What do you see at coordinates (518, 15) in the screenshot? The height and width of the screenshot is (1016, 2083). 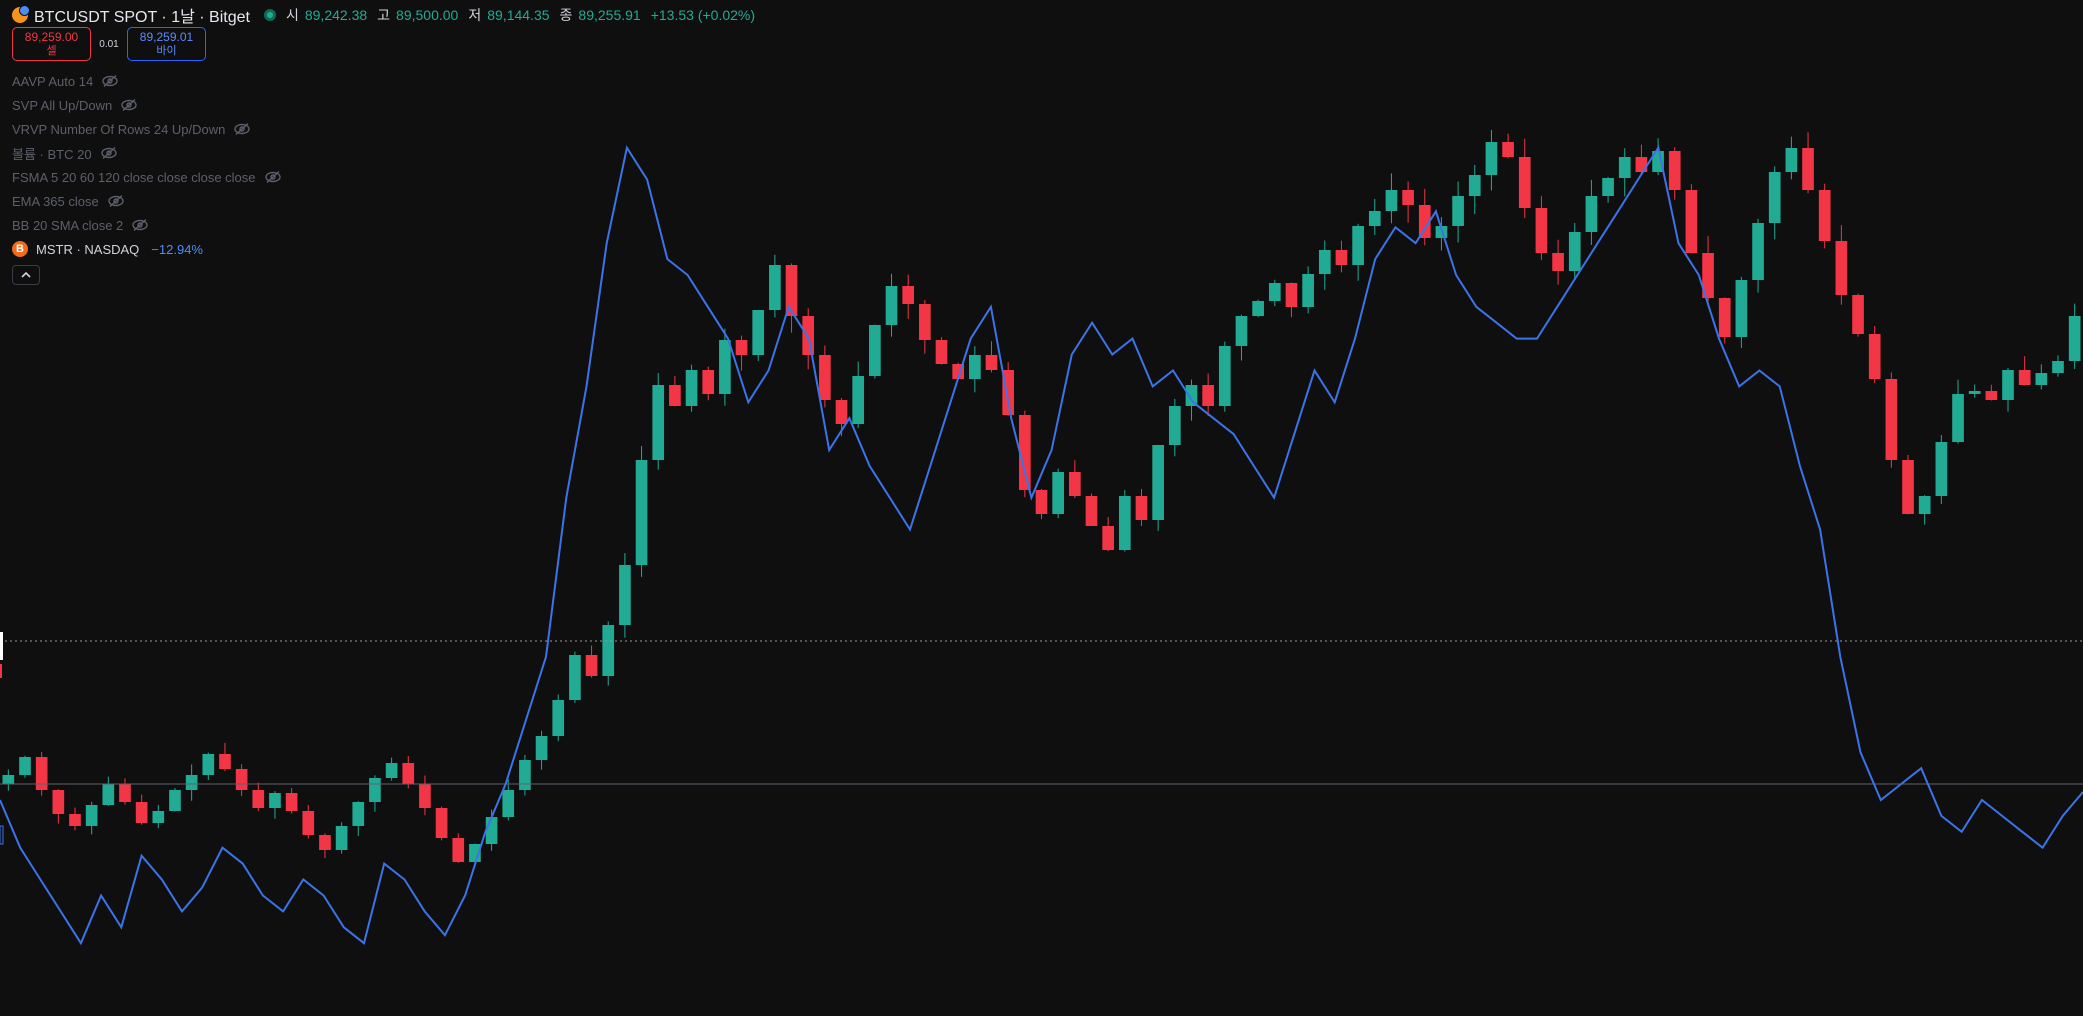 I see `low-value: 89,144.35` at bounding box center [518, 15].